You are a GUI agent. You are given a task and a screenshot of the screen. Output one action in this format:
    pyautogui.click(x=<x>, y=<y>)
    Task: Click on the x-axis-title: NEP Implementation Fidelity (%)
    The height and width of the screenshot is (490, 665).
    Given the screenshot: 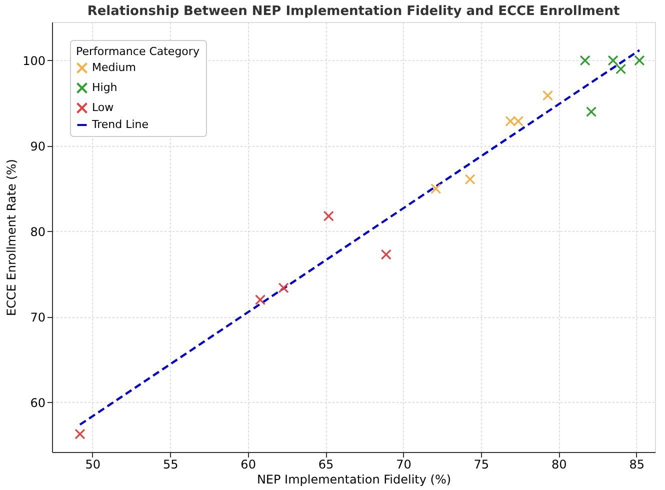 What is the action you would take?
    pyautogui.click(x=354, y=479)
    